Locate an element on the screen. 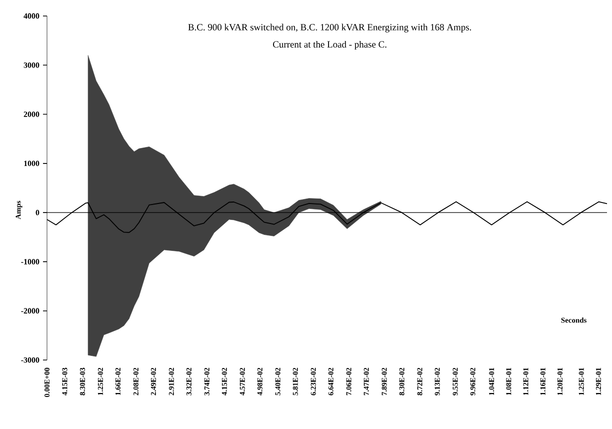  text: B.C. 900 kVAR switched on, B.C. 1200 kVAR Energizing with 168 Amps. is located at coordinates (330, 28).